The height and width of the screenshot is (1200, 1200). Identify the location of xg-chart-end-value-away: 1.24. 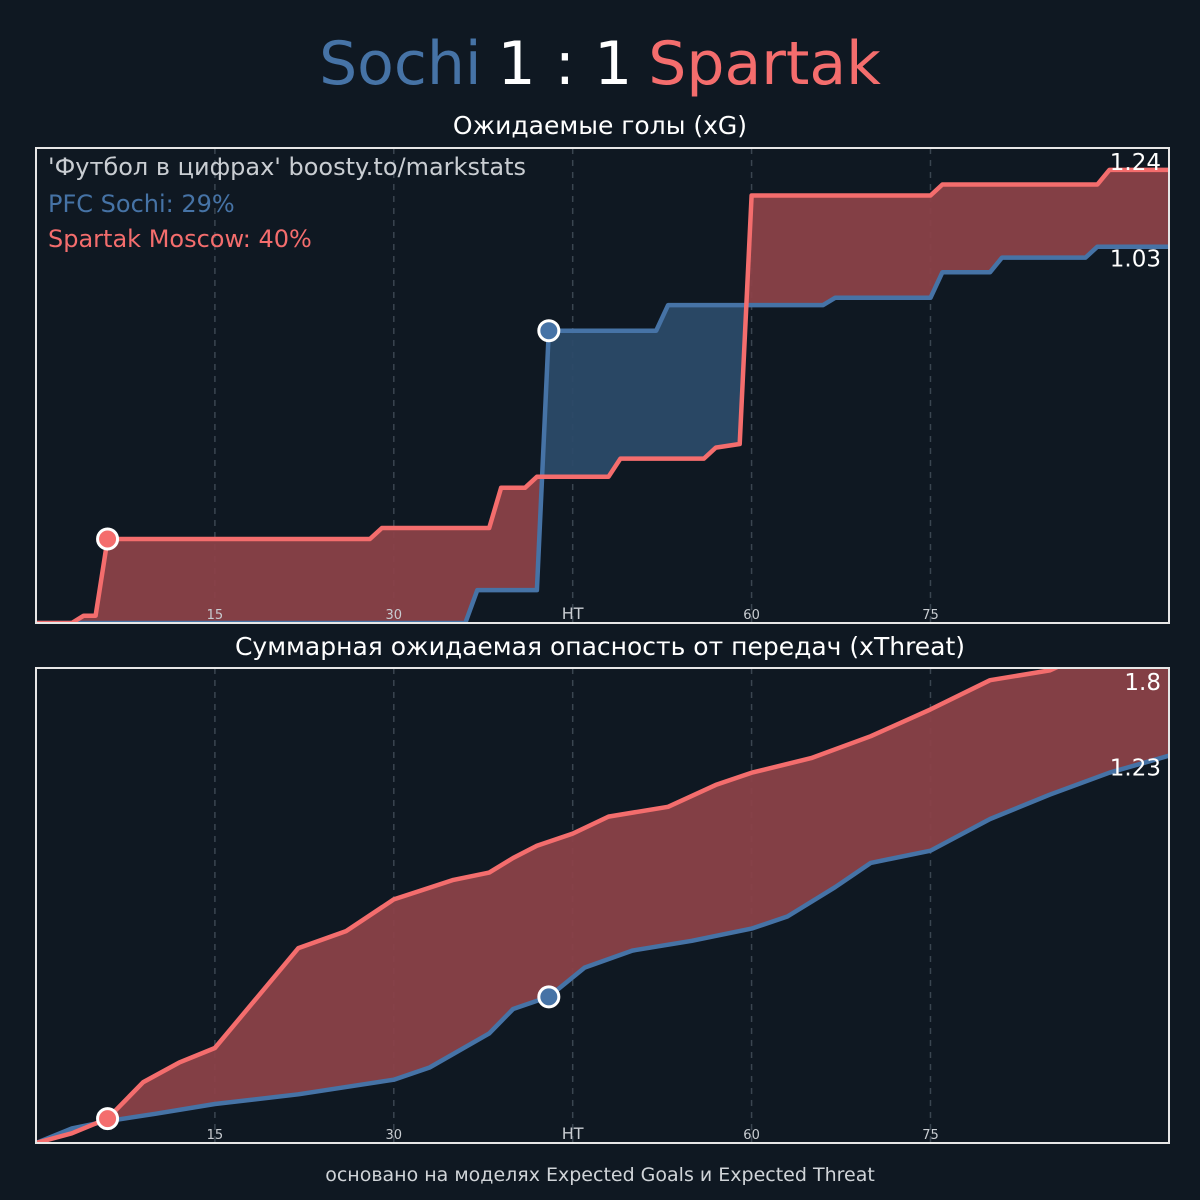
(1135, 163).